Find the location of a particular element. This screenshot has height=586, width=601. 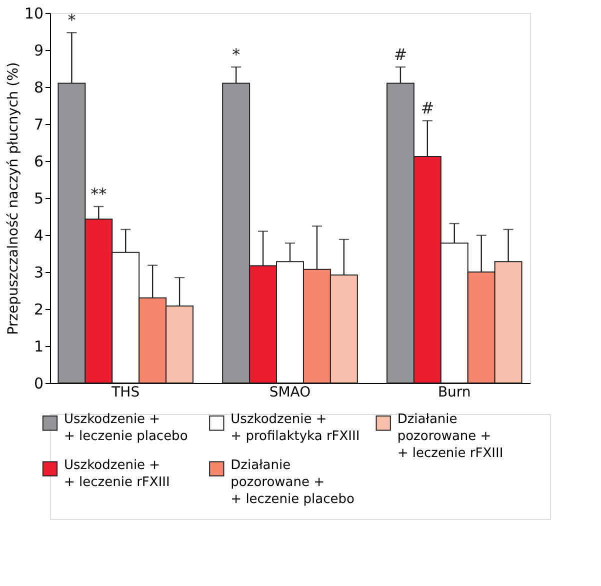

y-tick-label: 4 is located at coordinates (39, 235).